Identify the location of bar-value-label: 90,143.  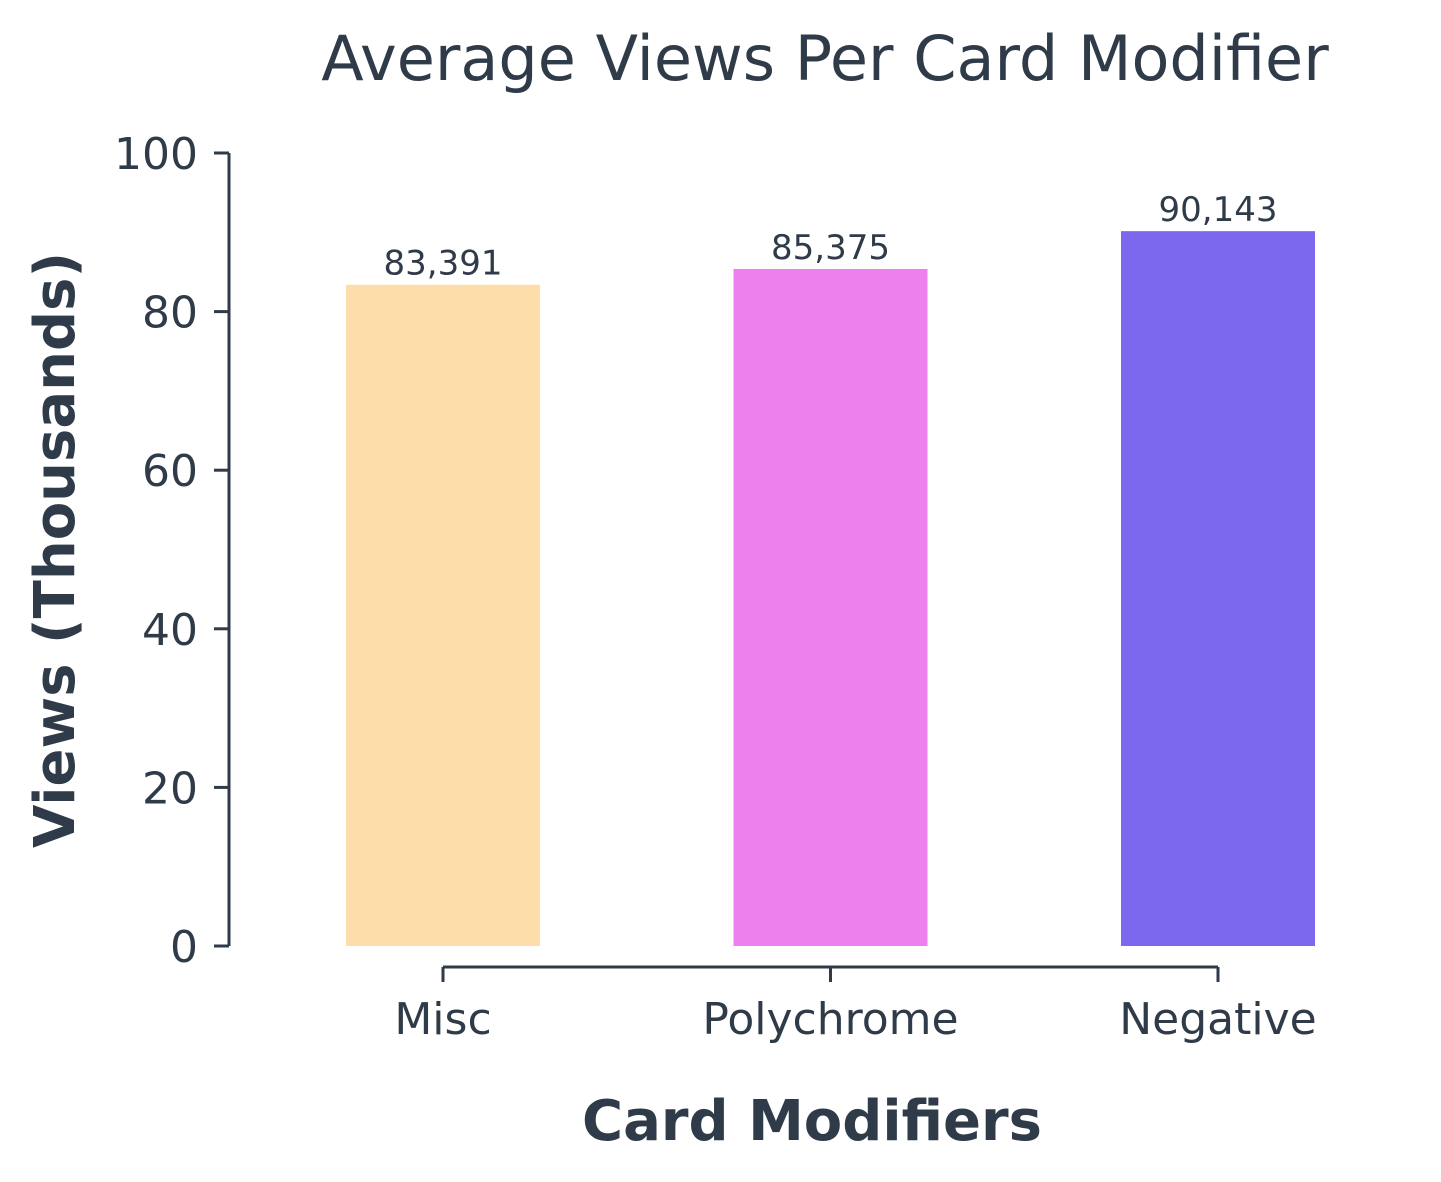
(1218, 210).